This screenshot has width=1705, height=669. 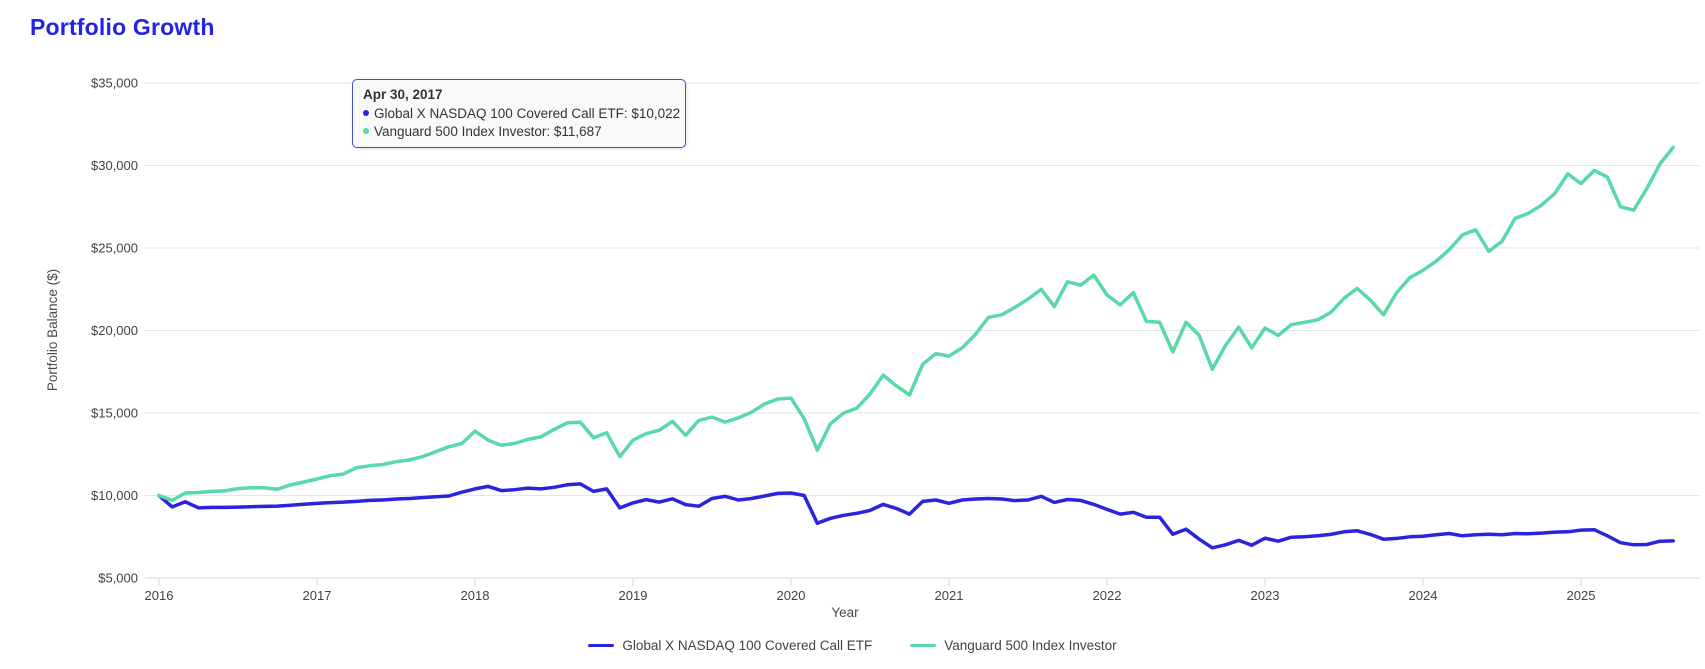 I want to click on x-tick-label: 2016, so click(x=159, y=595).